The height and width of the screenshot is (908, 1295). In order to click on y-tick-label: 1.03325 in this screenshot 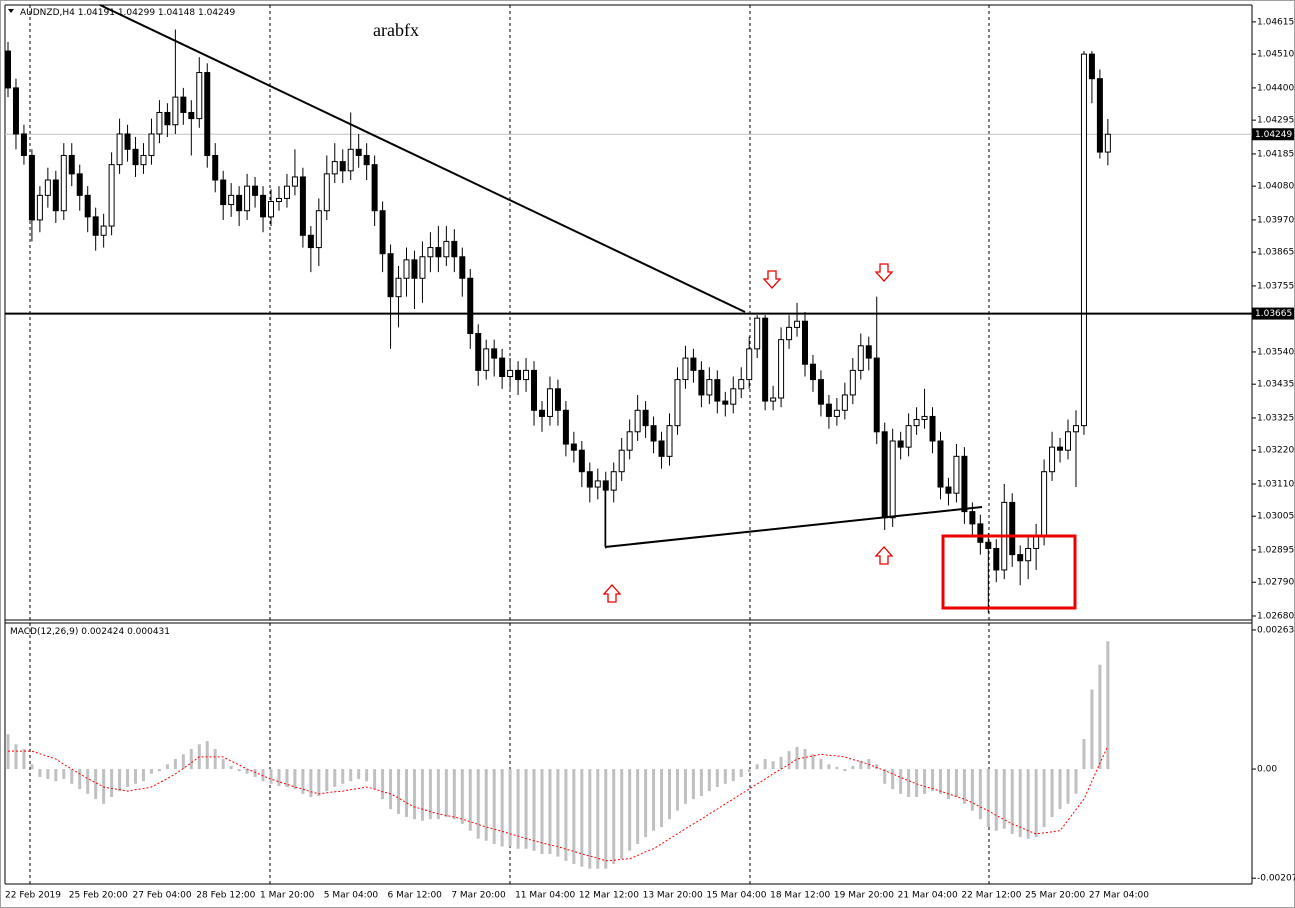, I will do `click(1275, 418)`.